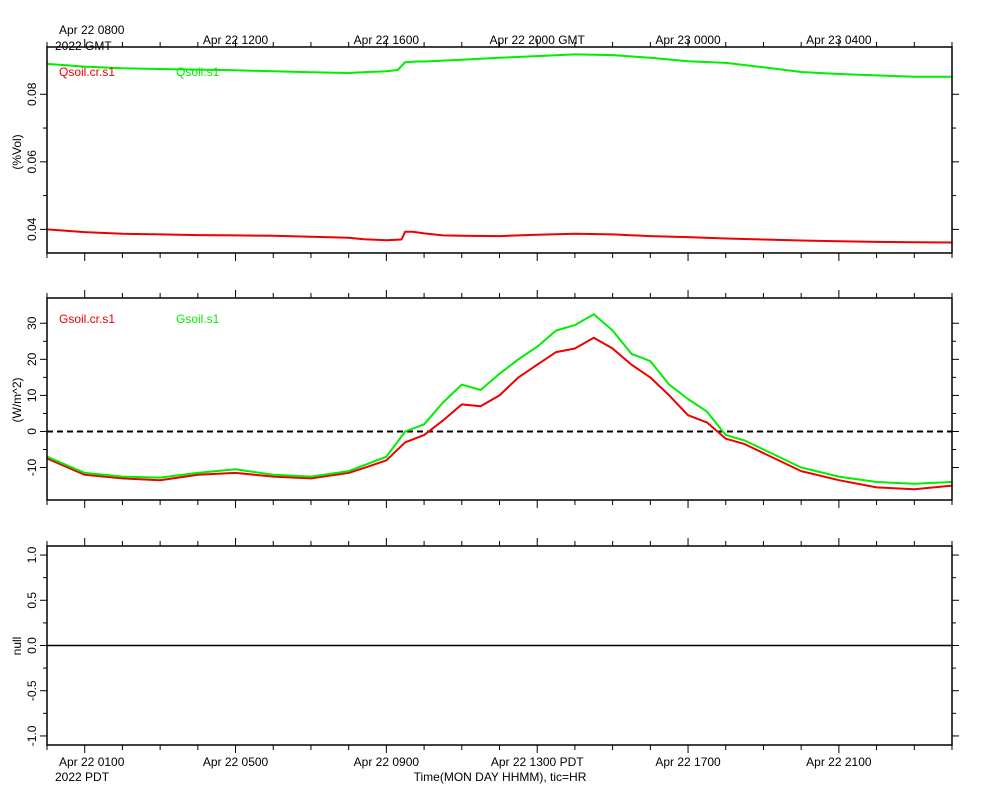 This screenshot has height=800, width=1000. What do you see at coordinates (32, 690) in the screenshot?
I see `y-tick-label: -0.5` at bounding box center [32, 690].